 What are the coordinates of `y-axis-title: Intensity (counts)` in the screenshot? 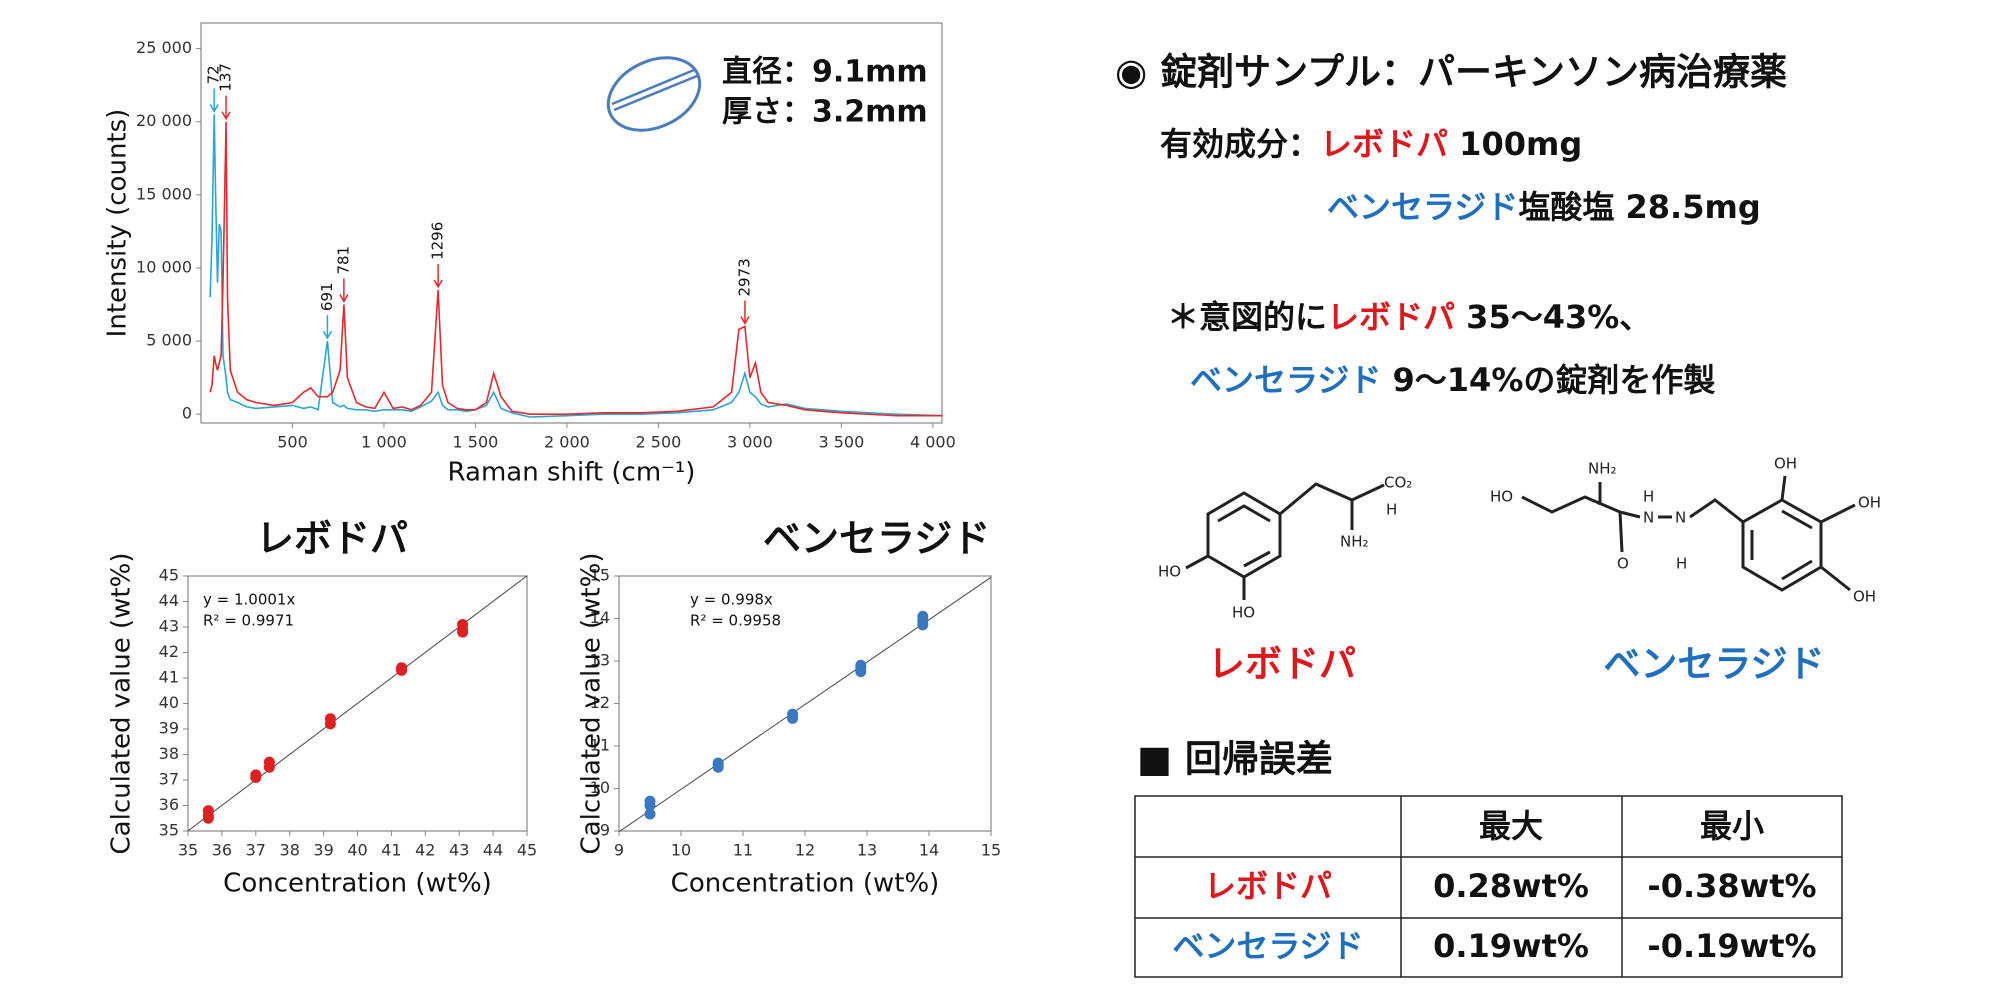 It's located at (118, 223).